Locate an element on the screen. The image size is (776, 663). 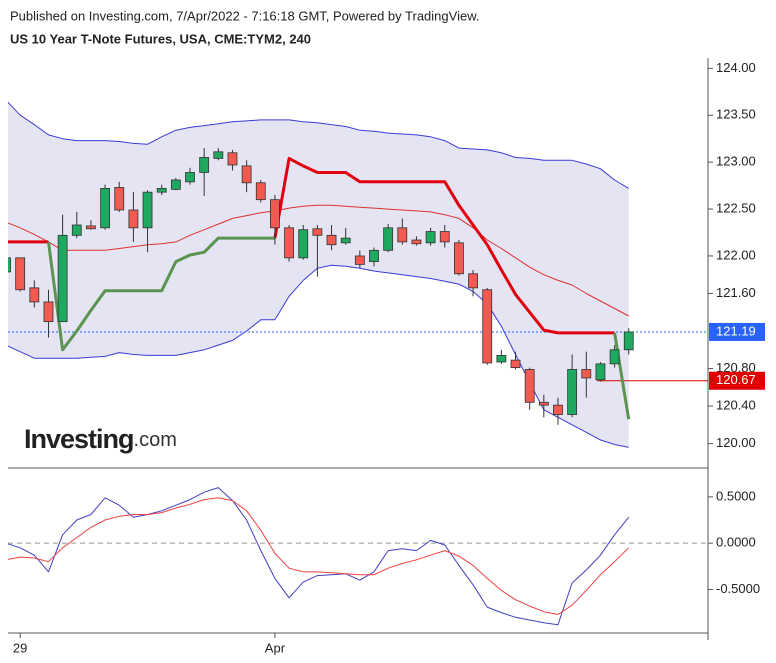
price-label: 120.67 is located at coordinates (736, 379).